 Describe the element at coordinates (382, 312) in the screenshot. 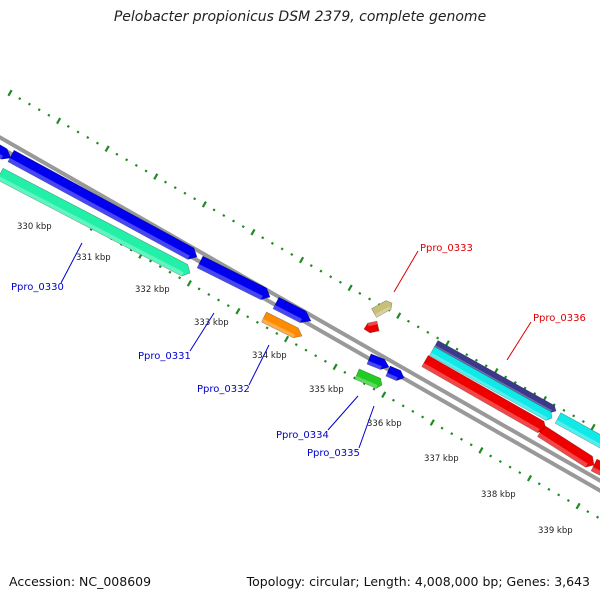

I see `feature-khaki-highlight` at that location.